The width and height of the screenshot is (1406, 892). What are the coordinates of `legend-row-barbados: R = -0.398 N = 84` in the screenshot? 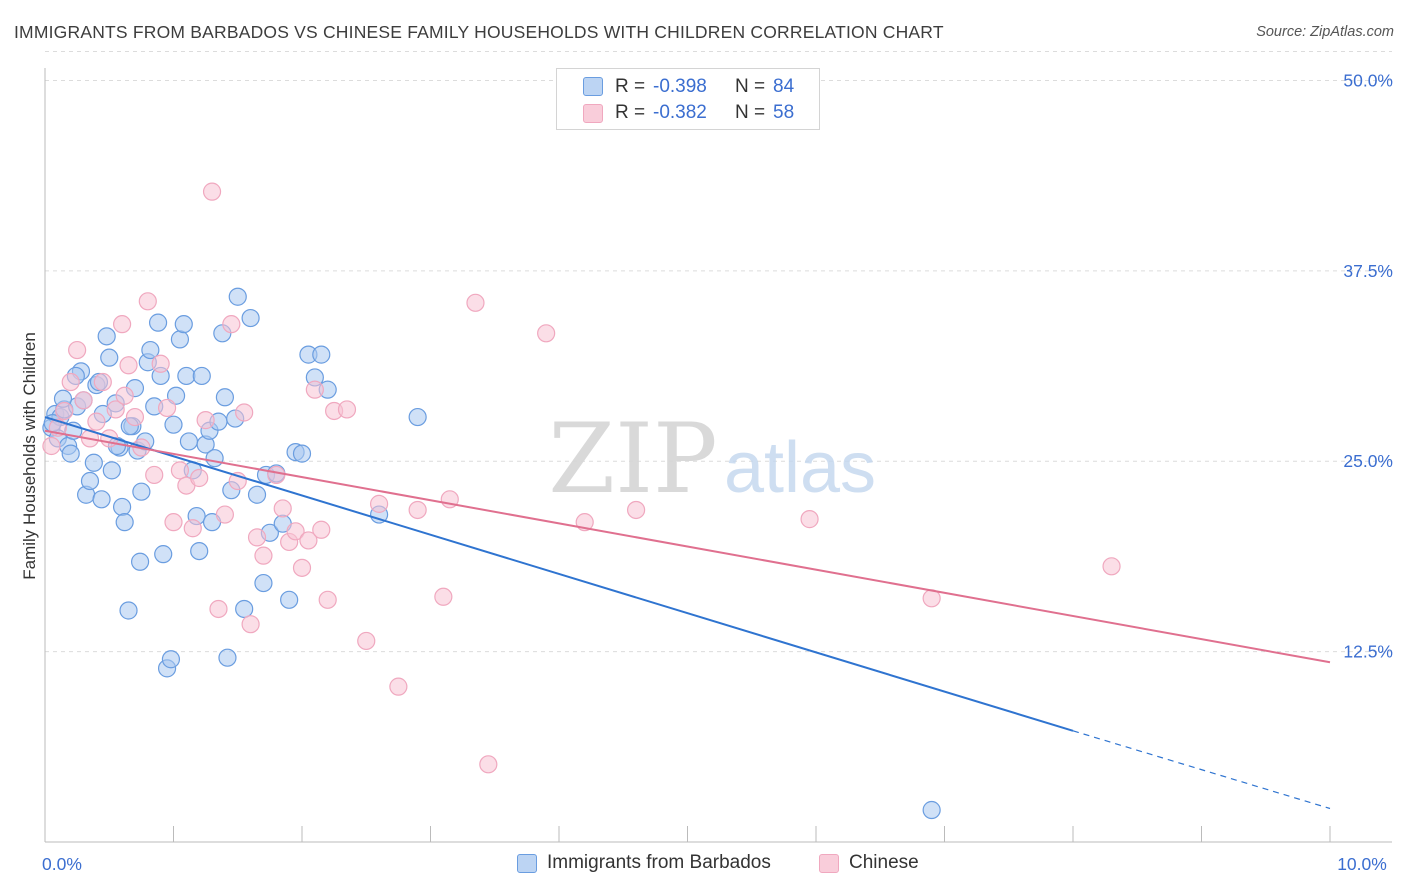 It's located at (704, 87).